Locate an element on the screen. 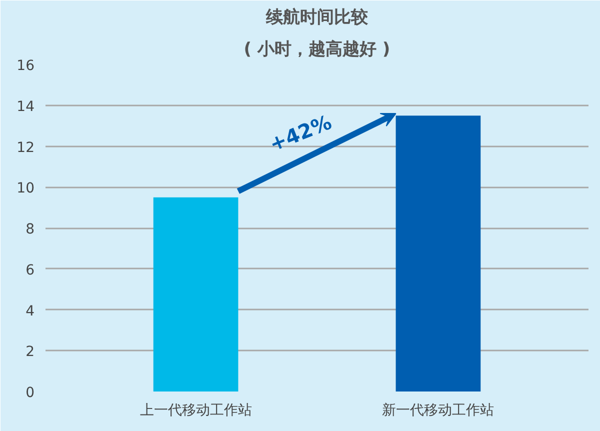  y-tick-label: 0 is located at coordinates (30, 393).